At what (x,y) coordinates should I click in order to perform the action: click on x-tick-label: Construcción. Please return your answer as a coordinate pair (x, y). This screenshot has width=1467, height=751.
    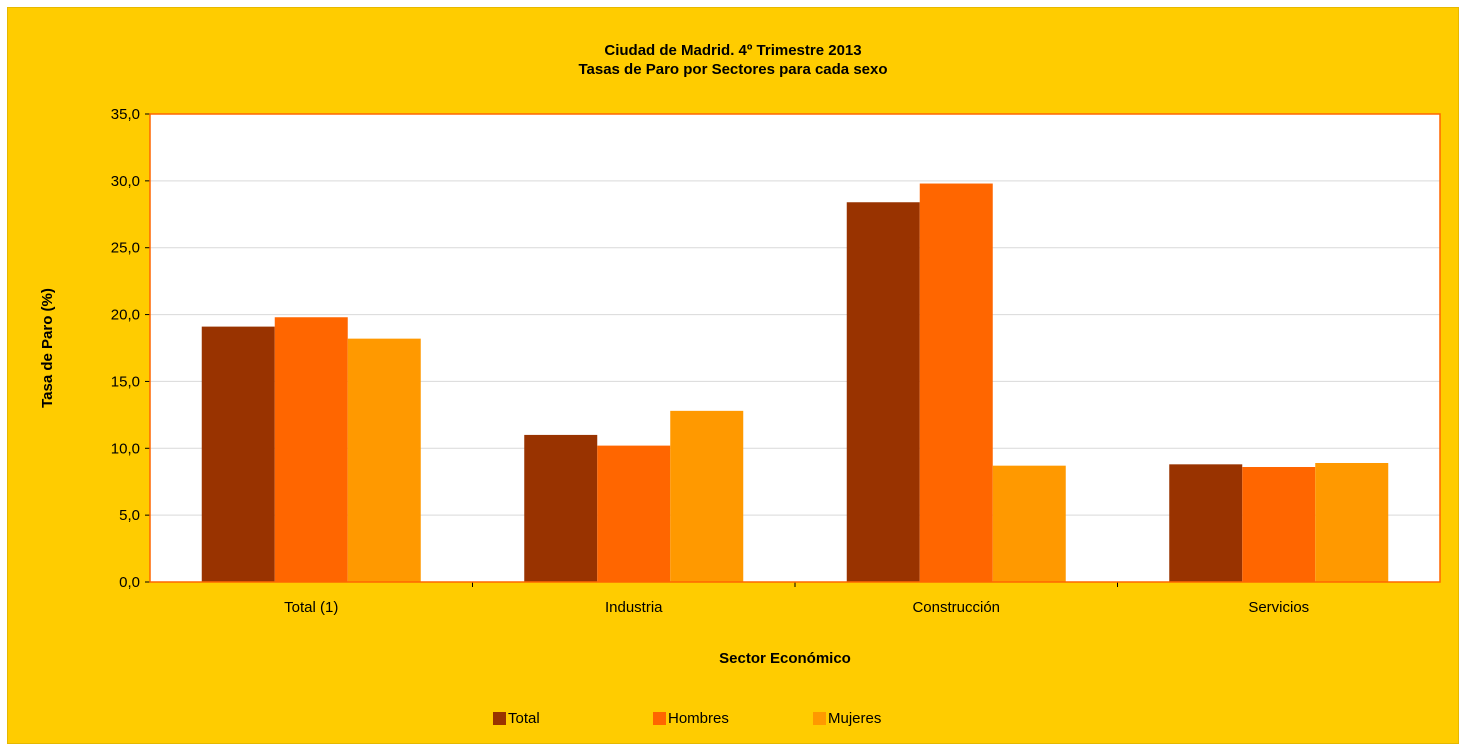
    Looking at the image, I should click on (956, 607).